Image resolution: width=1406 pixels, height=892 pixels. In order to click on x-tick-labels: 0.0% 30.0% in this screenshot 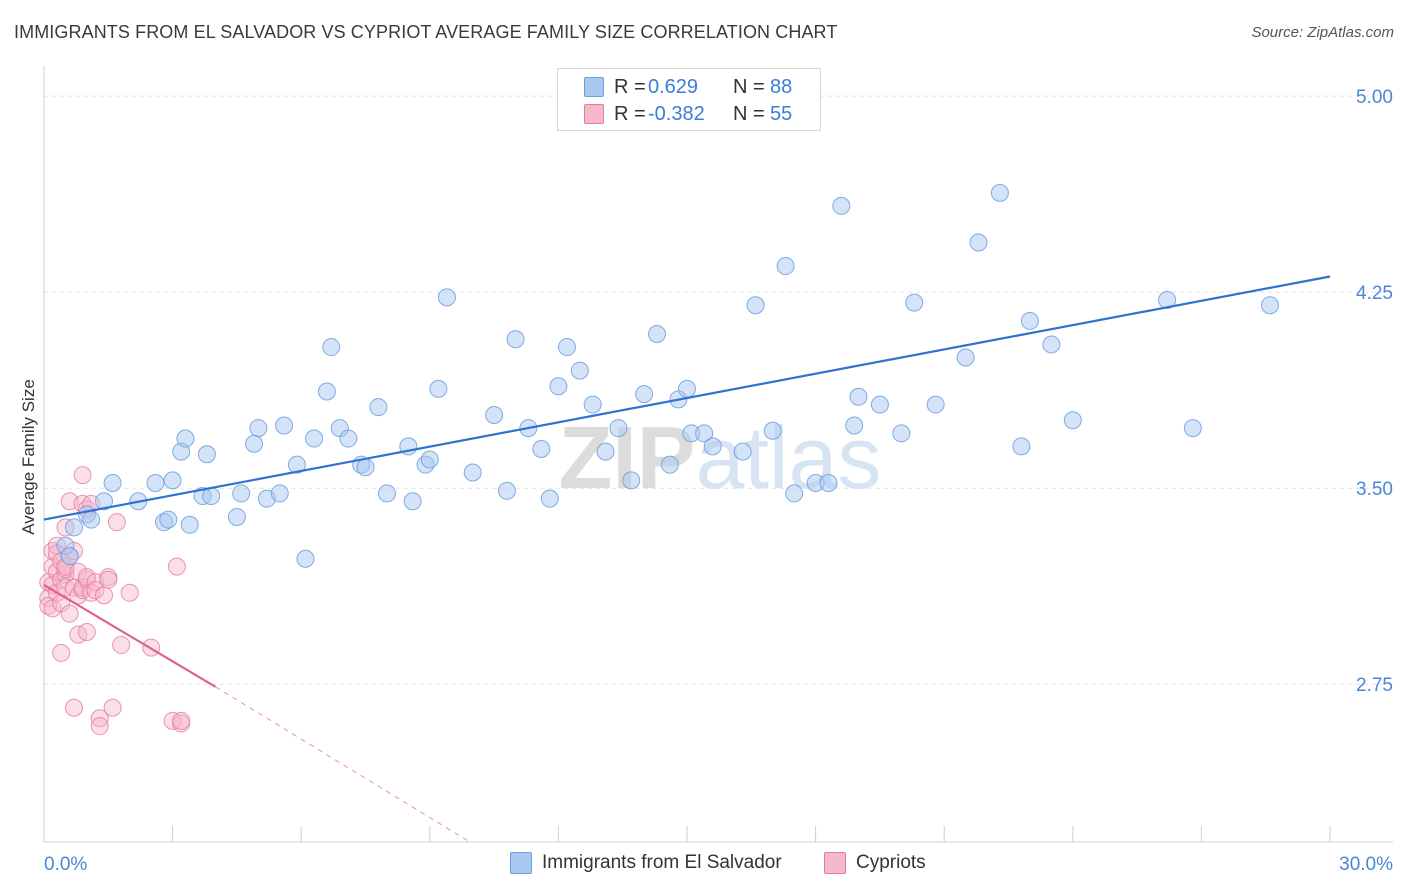, I will do `click(718, 864)`.